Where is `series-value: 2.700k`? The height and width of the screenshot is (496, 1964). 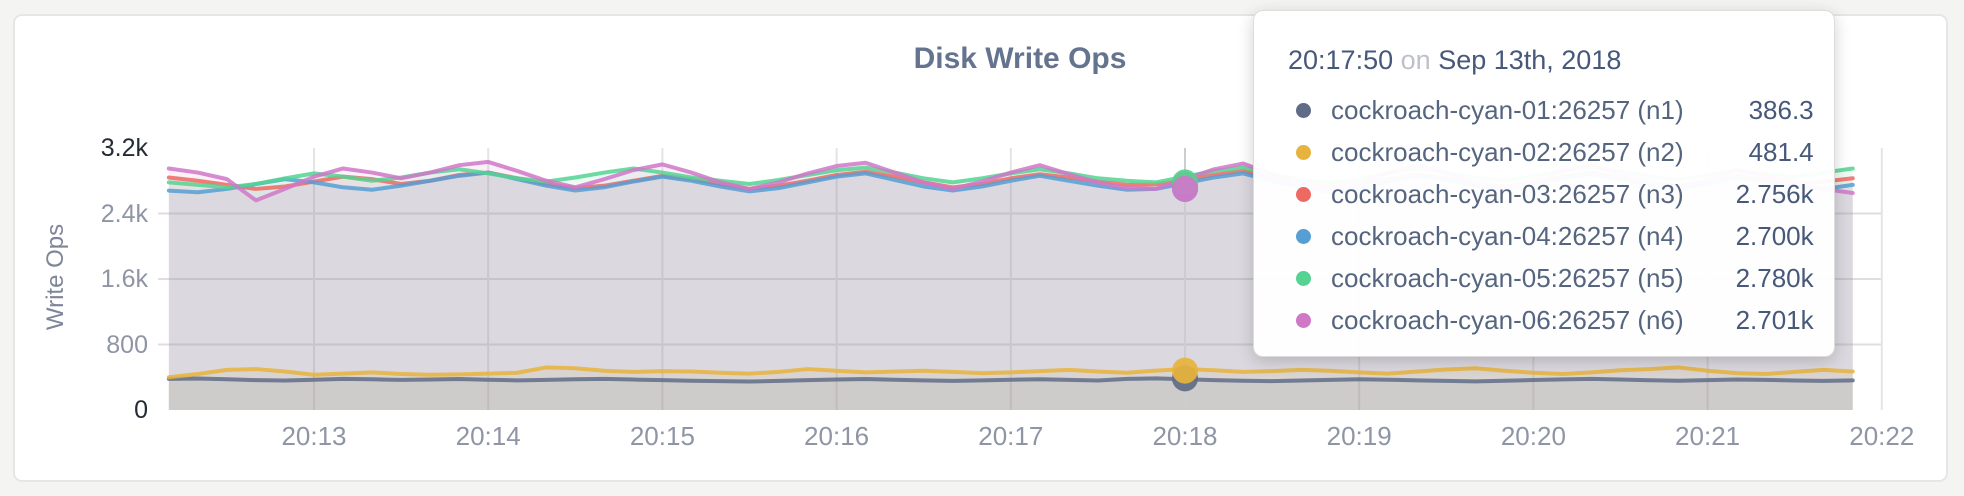 series-value: 2.700k is located at coordinates (1774, 235).